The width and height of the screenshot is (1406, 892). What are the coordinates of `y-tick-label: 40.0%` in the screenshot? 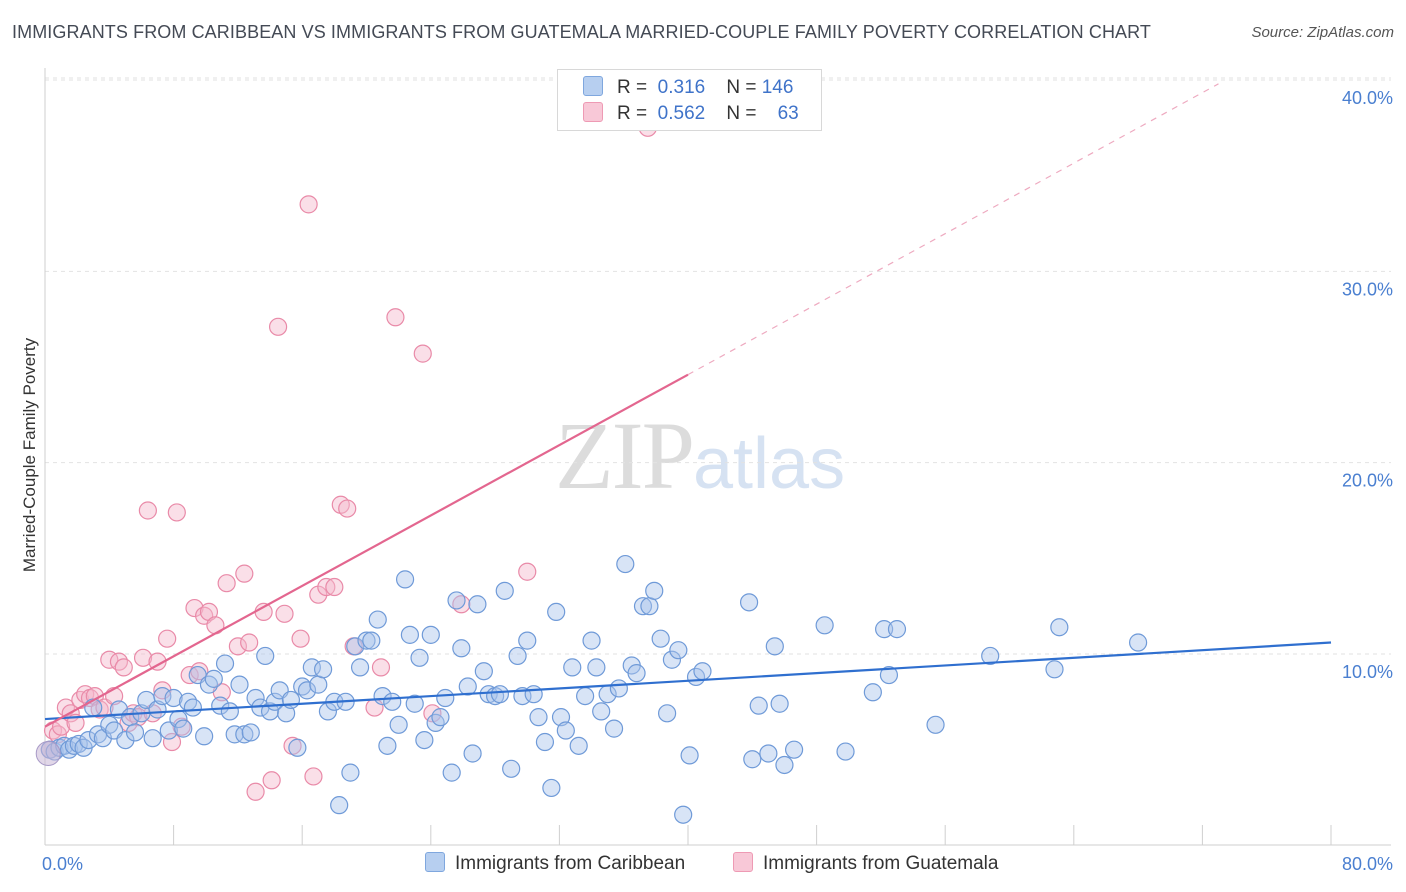 It's located at (1367, 98).